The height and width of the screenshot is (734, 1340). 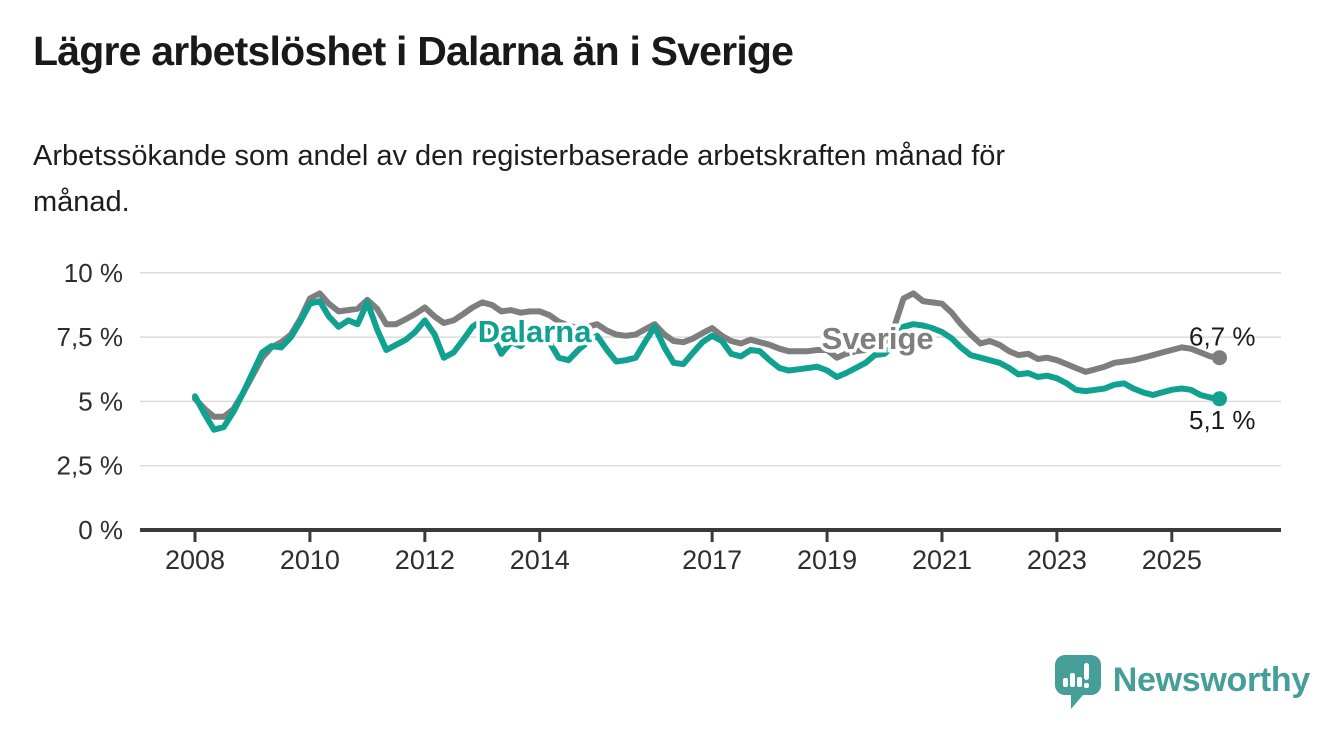 What do you see at coordinates (310, 560) in the screenshot?
I see `x-tick-label: 2010` at bounding box center [310, 560].